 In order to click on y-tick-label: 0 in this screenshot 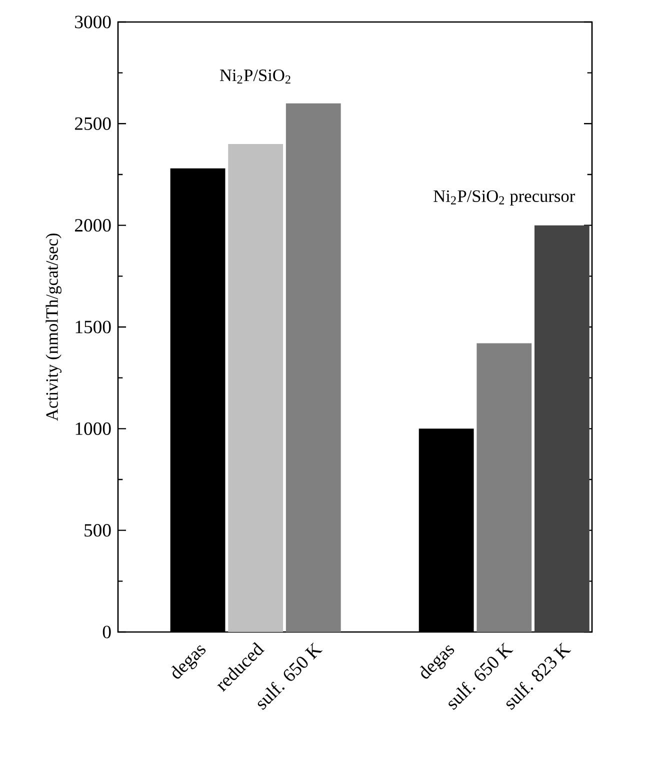, I will do `click(106, 632)`.